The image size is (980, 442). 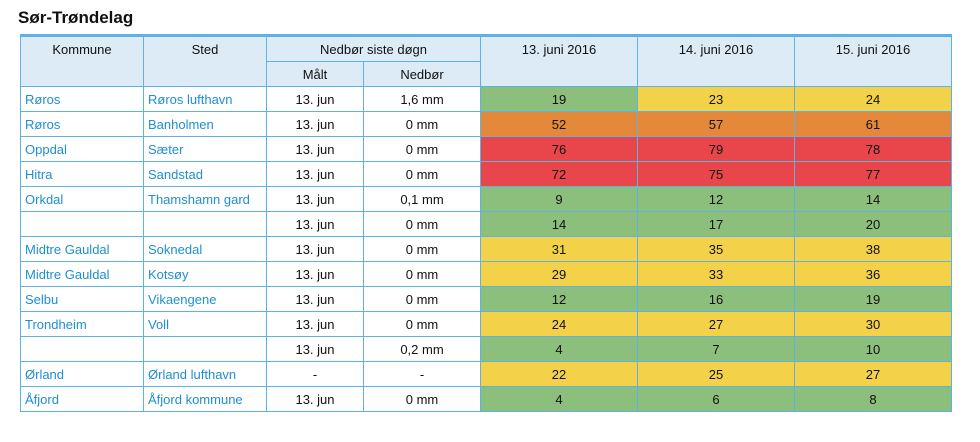 I want to click on sted-link: Røros lufthavn, so click(x=205, y=99).